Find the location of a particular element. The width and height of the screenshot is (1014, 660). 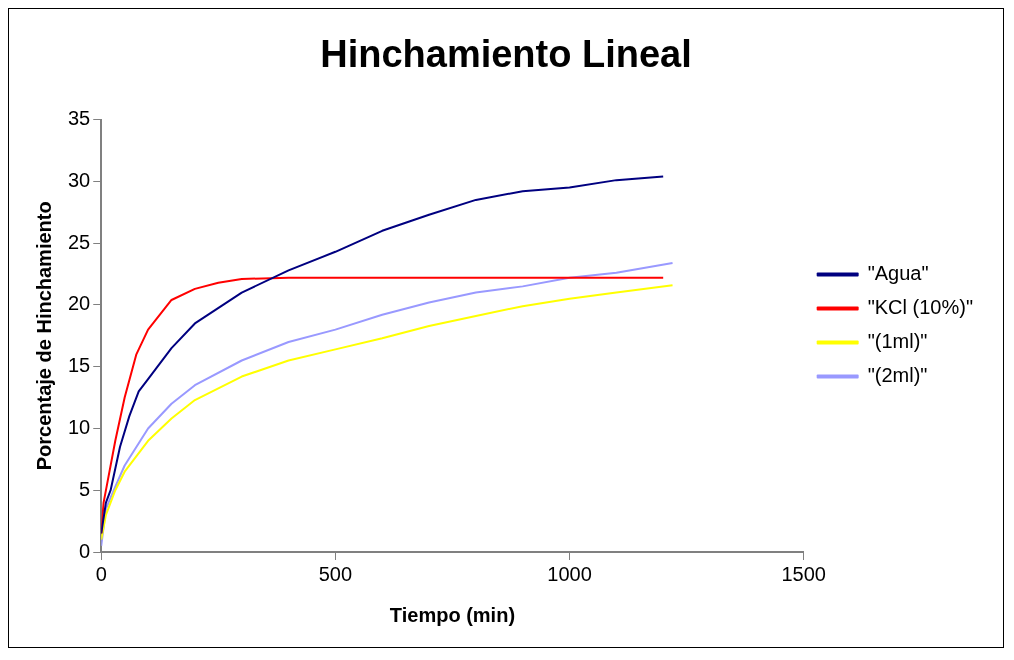

legend-label: "KCl (10%)" is located at coordinates (920, 307).